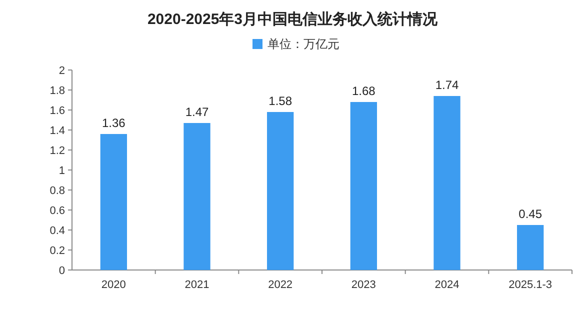  Describe the element at coordinates (61, 271) in the screenshot. I see `y-tick-label: 0` at that location.